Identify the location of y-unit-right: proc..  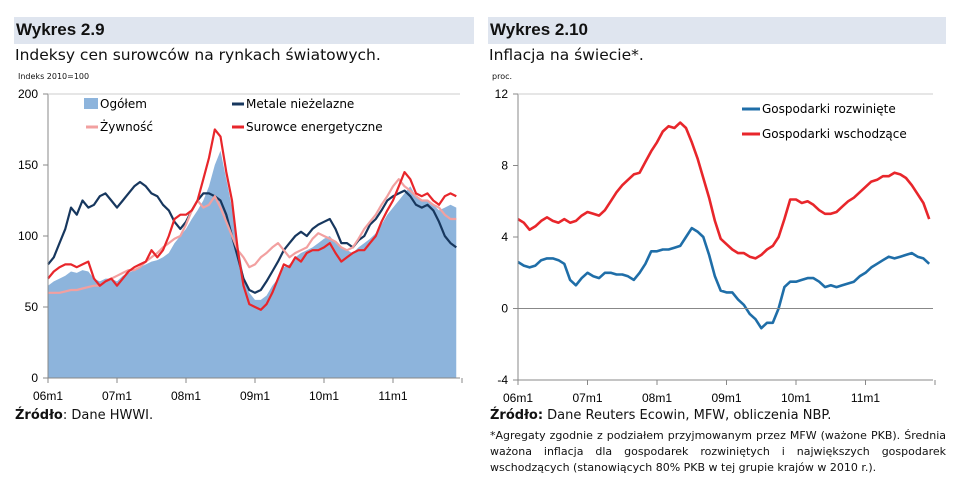
(502, 76).